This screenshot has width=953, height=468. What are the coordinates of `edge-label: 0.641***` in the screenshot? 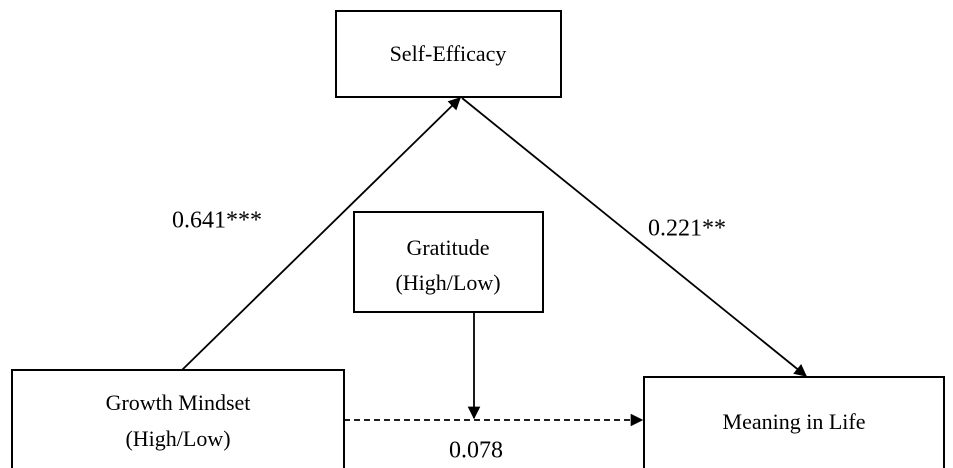 It's located at (217, 221).